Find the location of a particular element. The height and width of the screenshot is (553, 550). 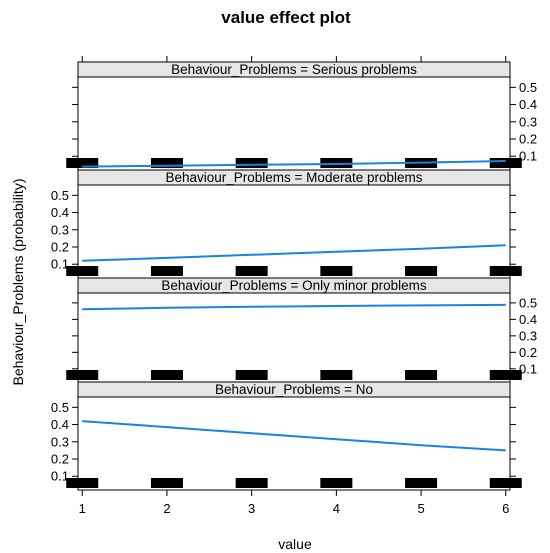

panel-strip-label: Behaviour_Problems = No is located at coordinates (294, 389).